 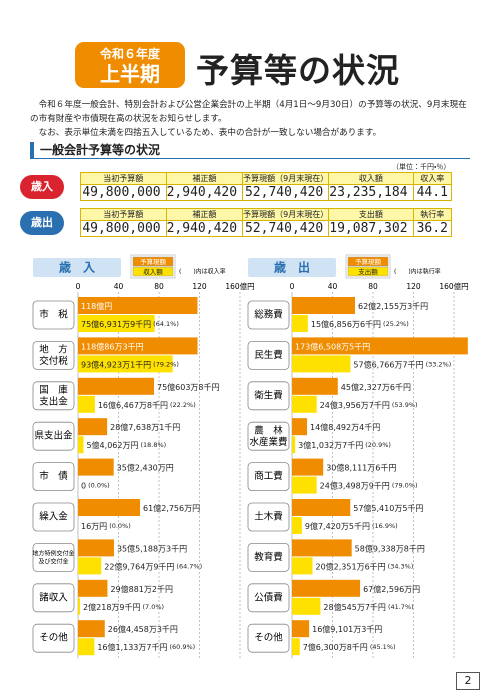 I want to click on chart-title-band, so click(x=77, y=267).